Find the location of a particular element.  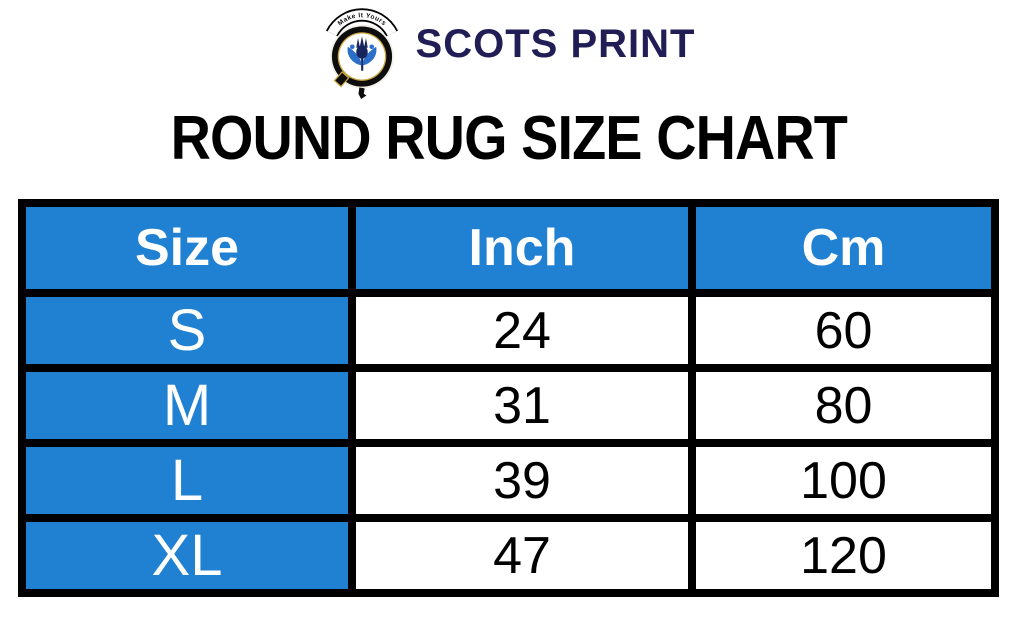

belt-tail-icon is located at coordinates (362, 93).